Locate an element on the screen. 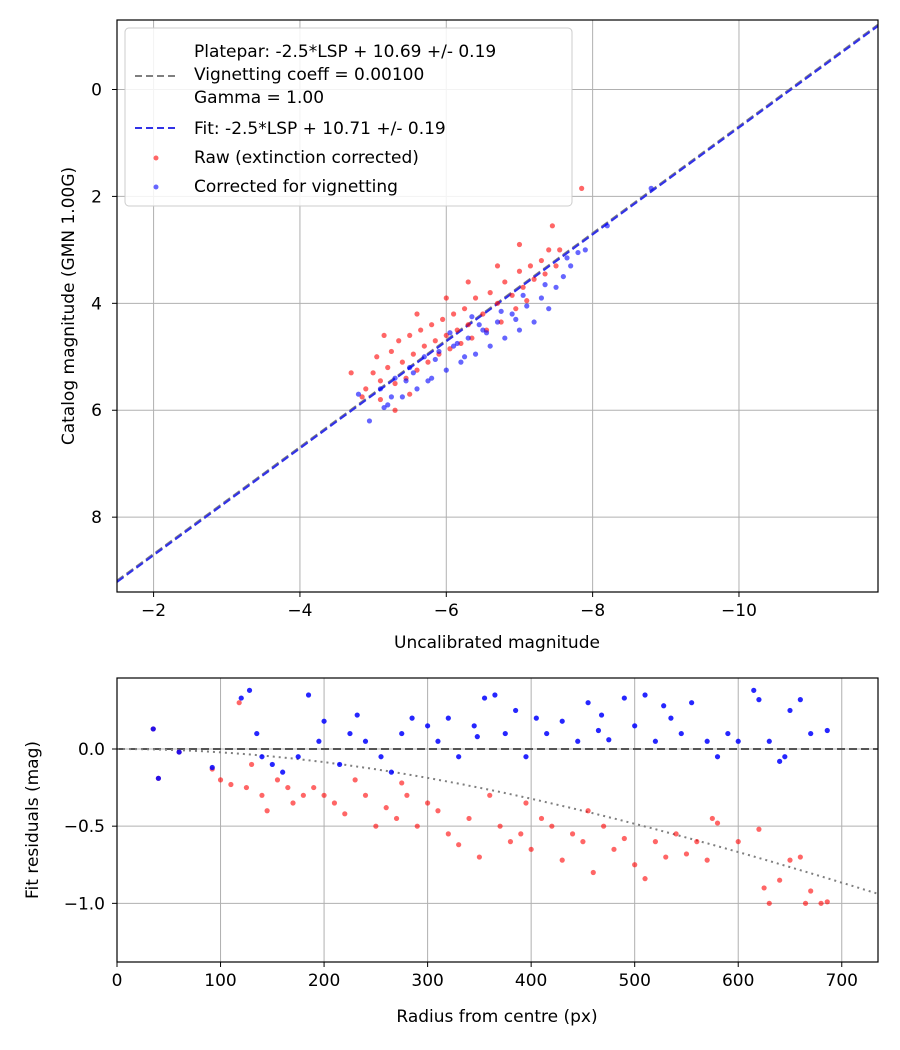  bottom-vignetting-curve is located at coordinates (497, 821).